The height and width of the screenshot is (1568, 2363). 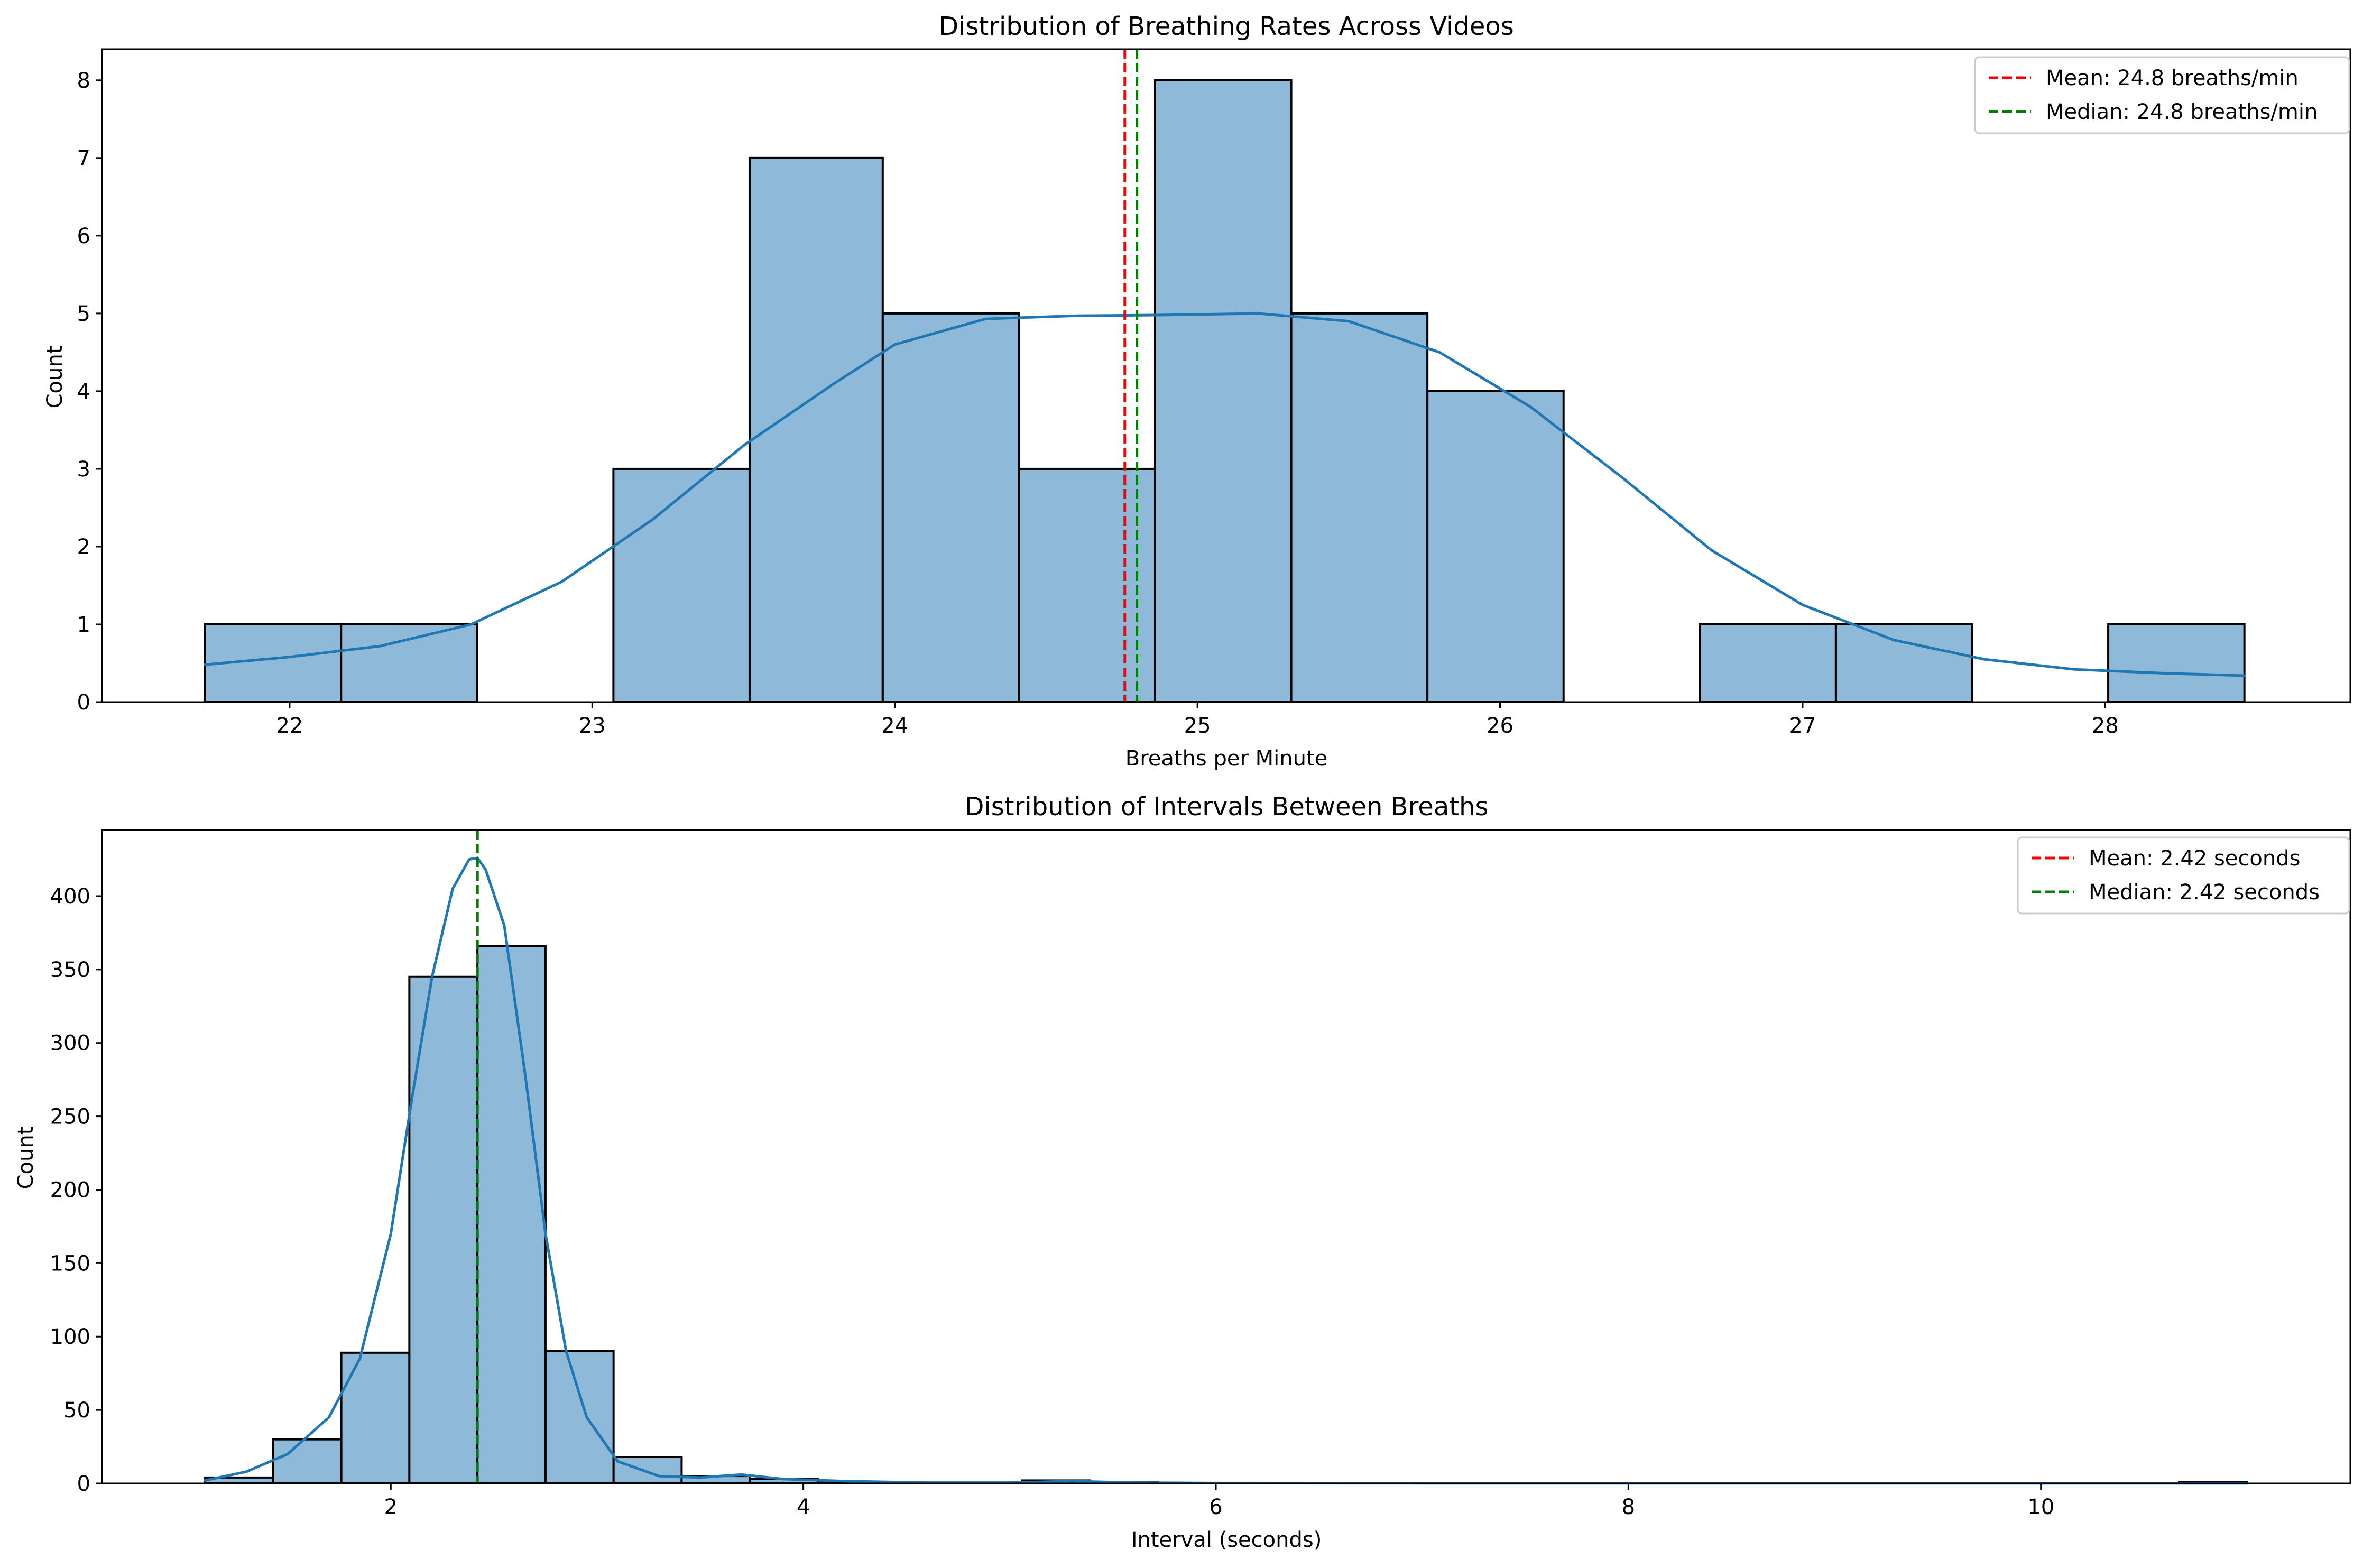 What do you see at coordinates (83, 547) in the screenshot?
I see `y-tick-label: 2` at bounding box center [83, 547].